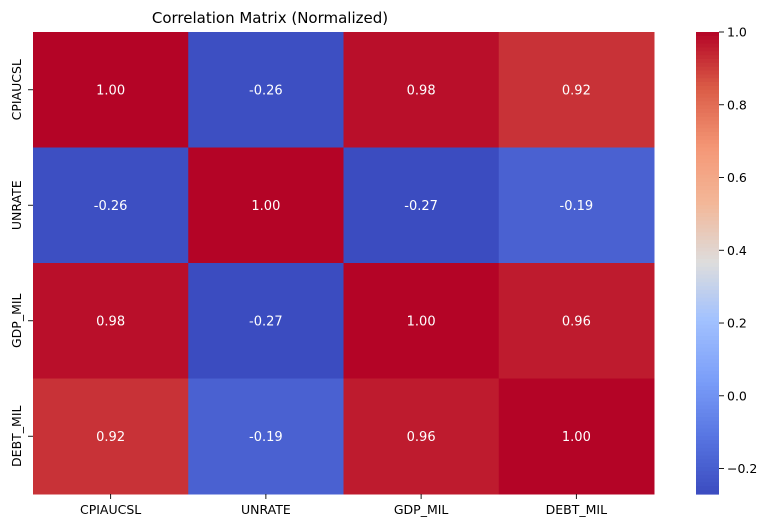  Describe the element at coordinates (16, 89) in the screenshot. I see `y-tick-label: CPIAUCSL` at that location.